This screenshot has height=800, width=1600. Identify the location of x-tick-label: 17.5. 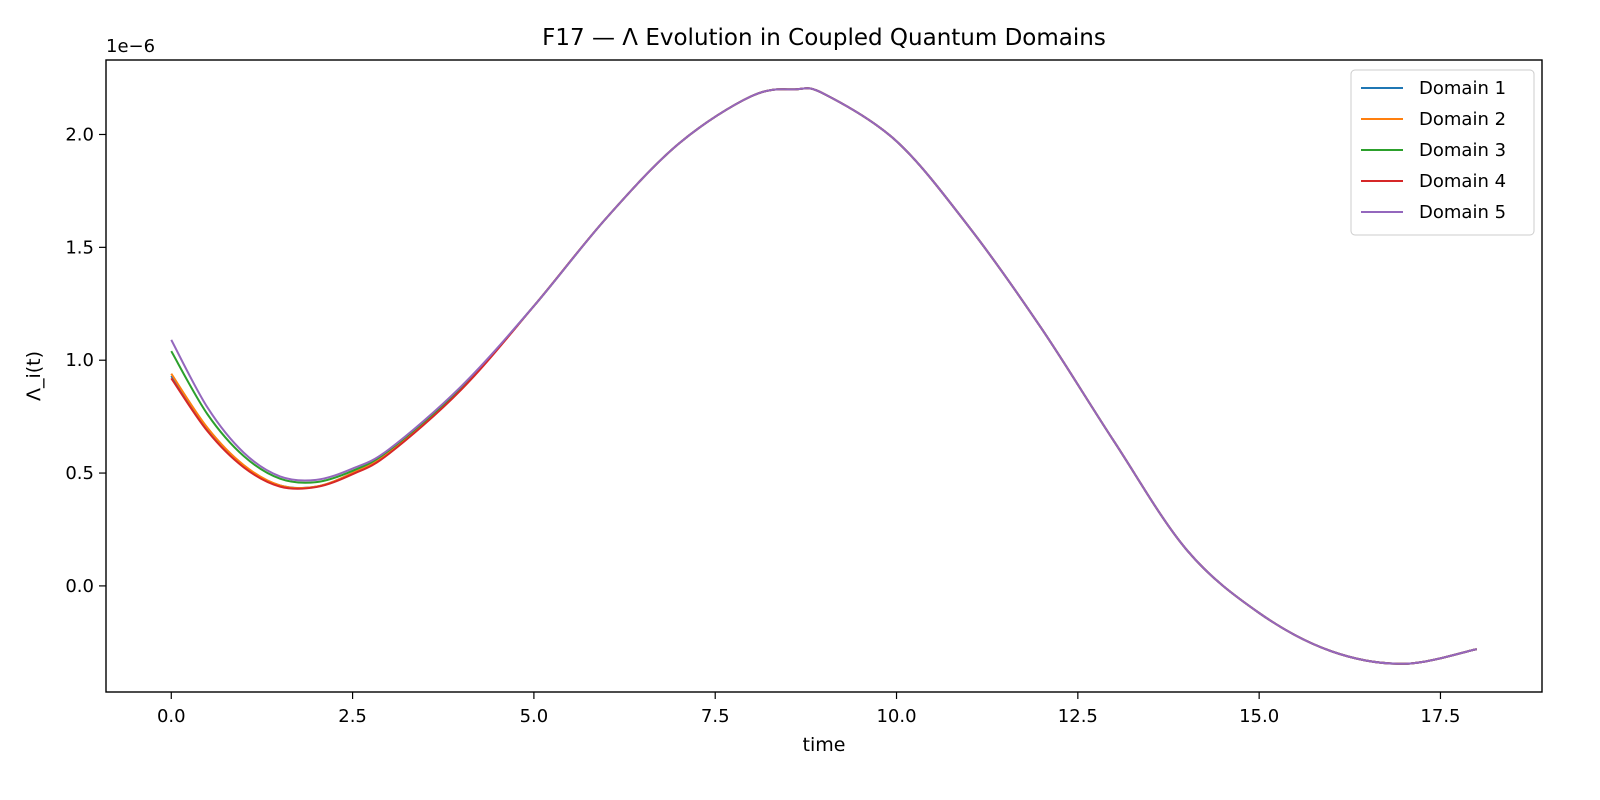
(1440, 716).